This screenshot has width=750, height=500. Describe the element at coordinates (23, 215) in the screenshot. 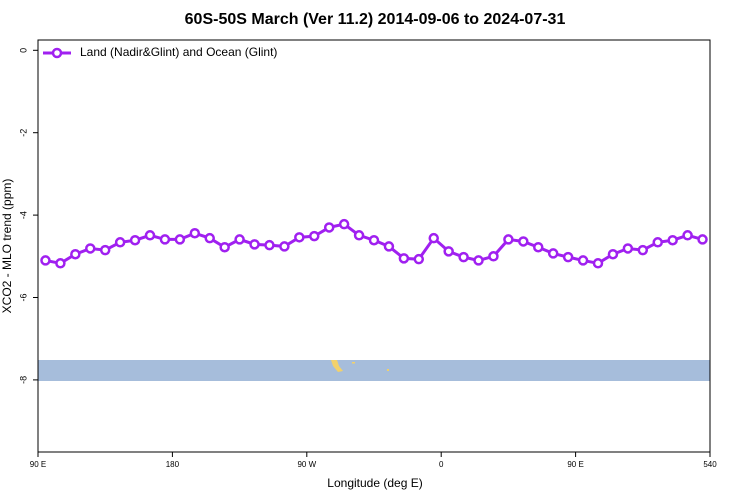

I see `y-tick-label: -4` at that location.